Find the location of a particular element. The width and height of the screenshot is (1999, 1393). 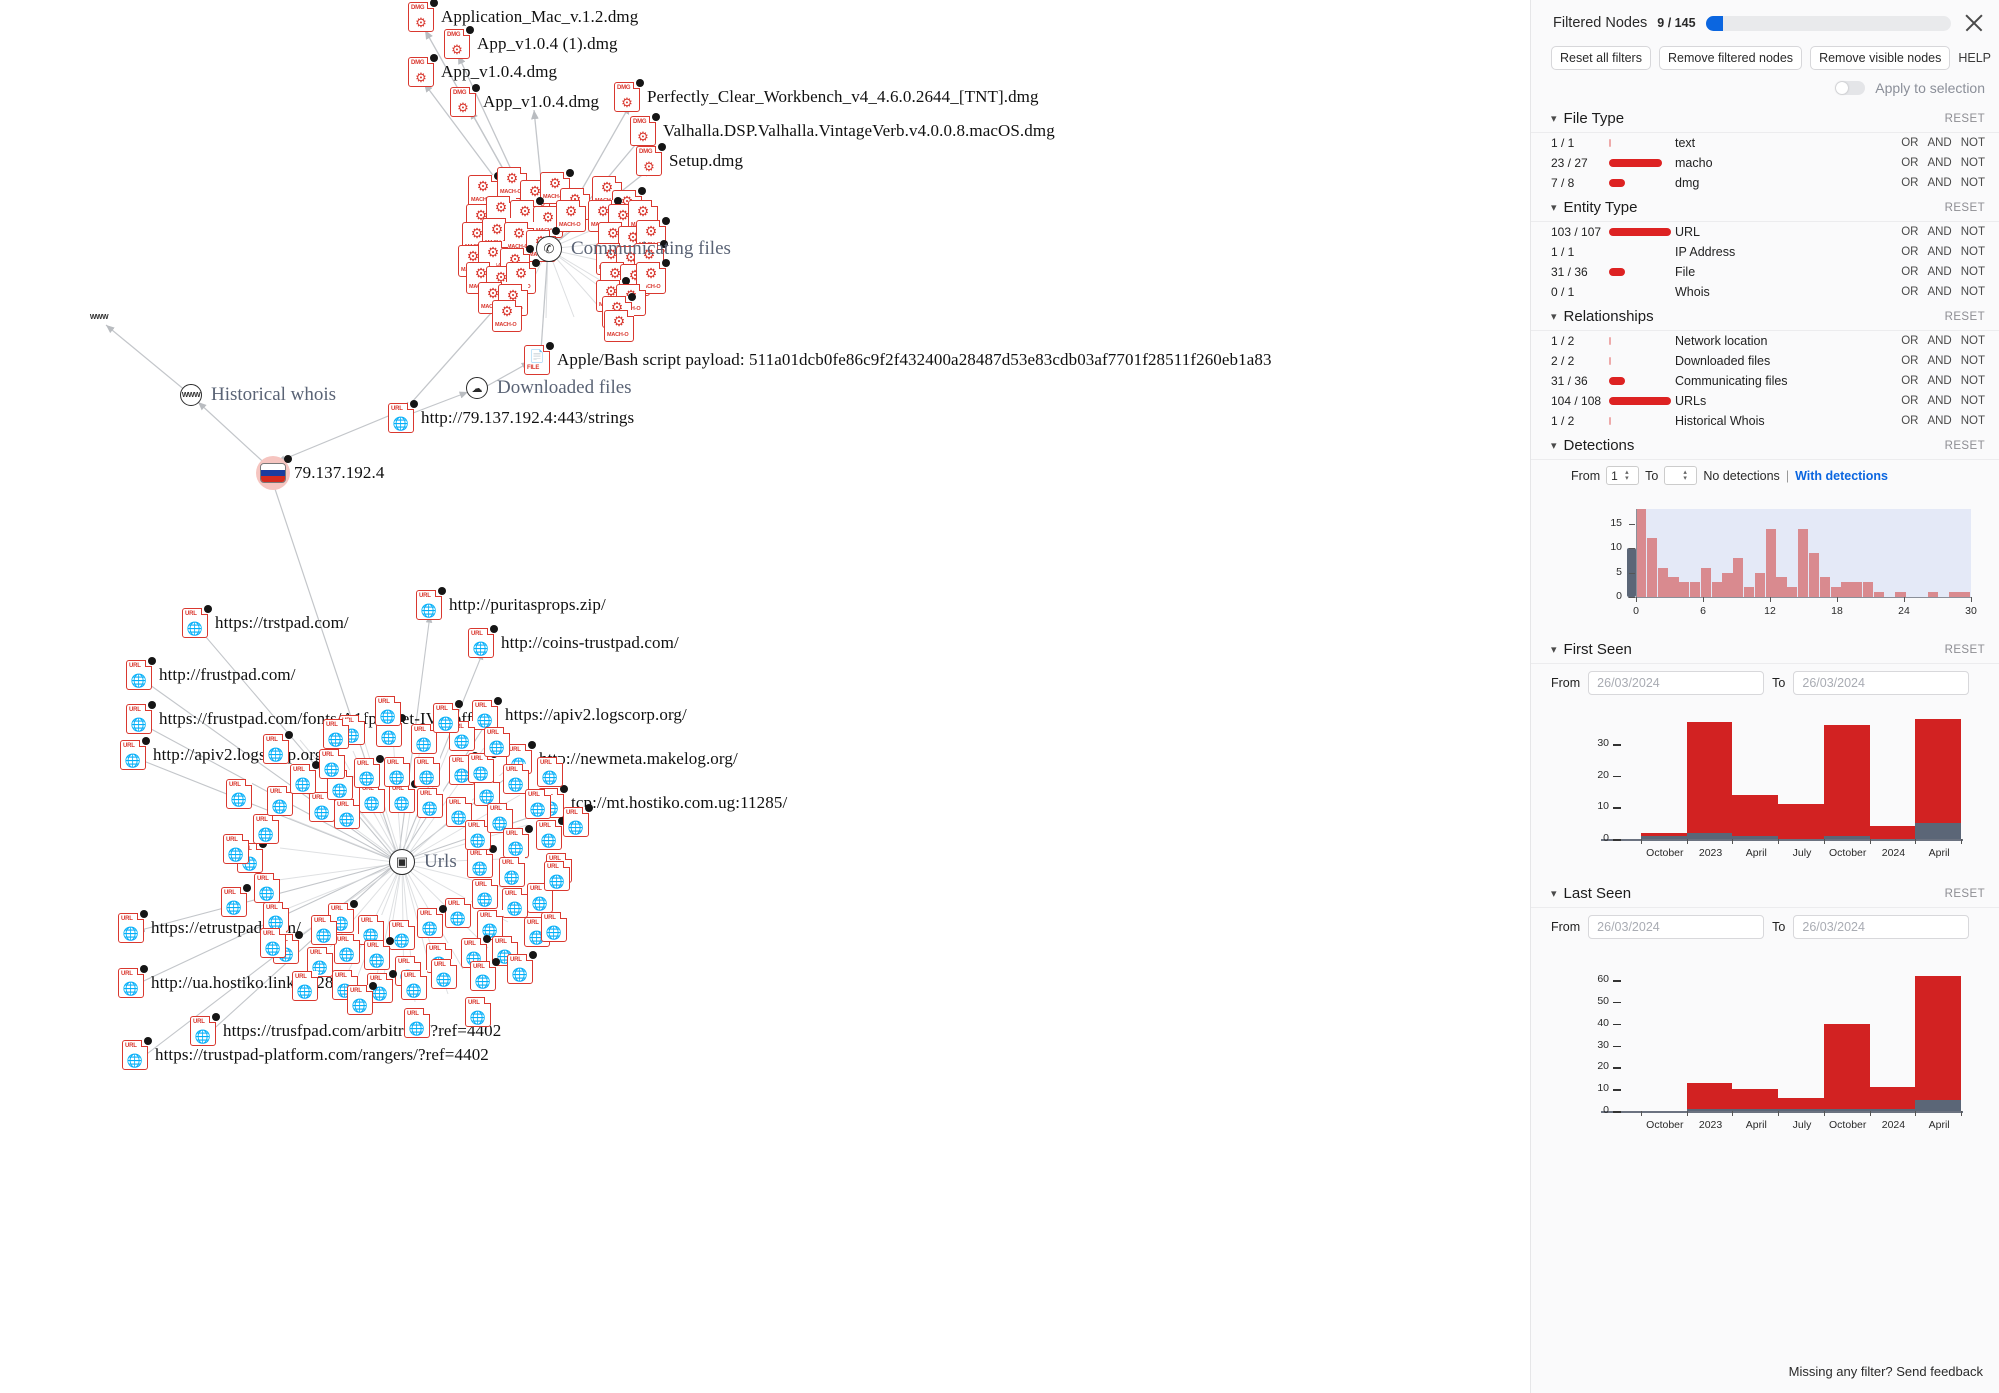

filter-row: 23 / 27 macho OR AND NOT is located at coordinates (1765, 163).